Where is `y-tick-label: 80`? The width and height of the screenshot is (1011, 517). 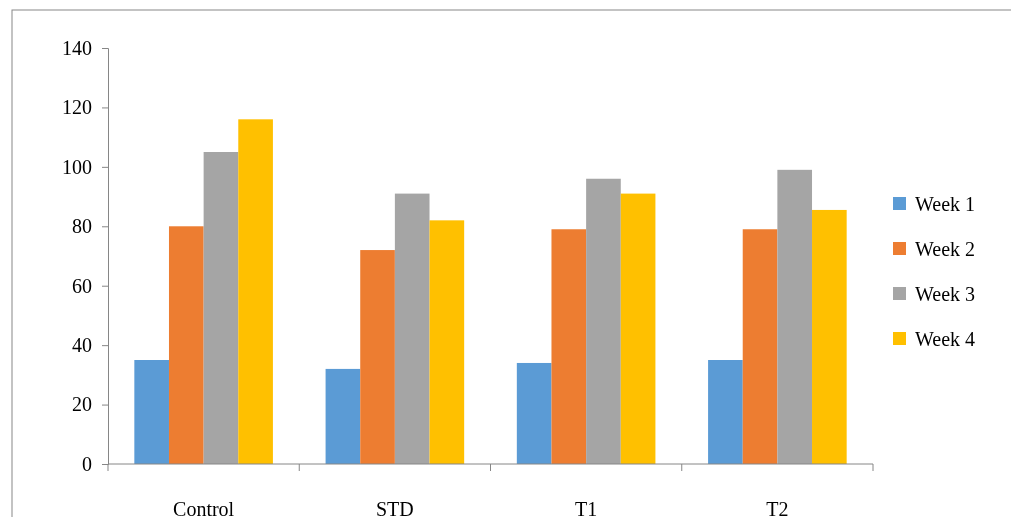
y-tick-label: 80 is located at coordinates (82, 226).